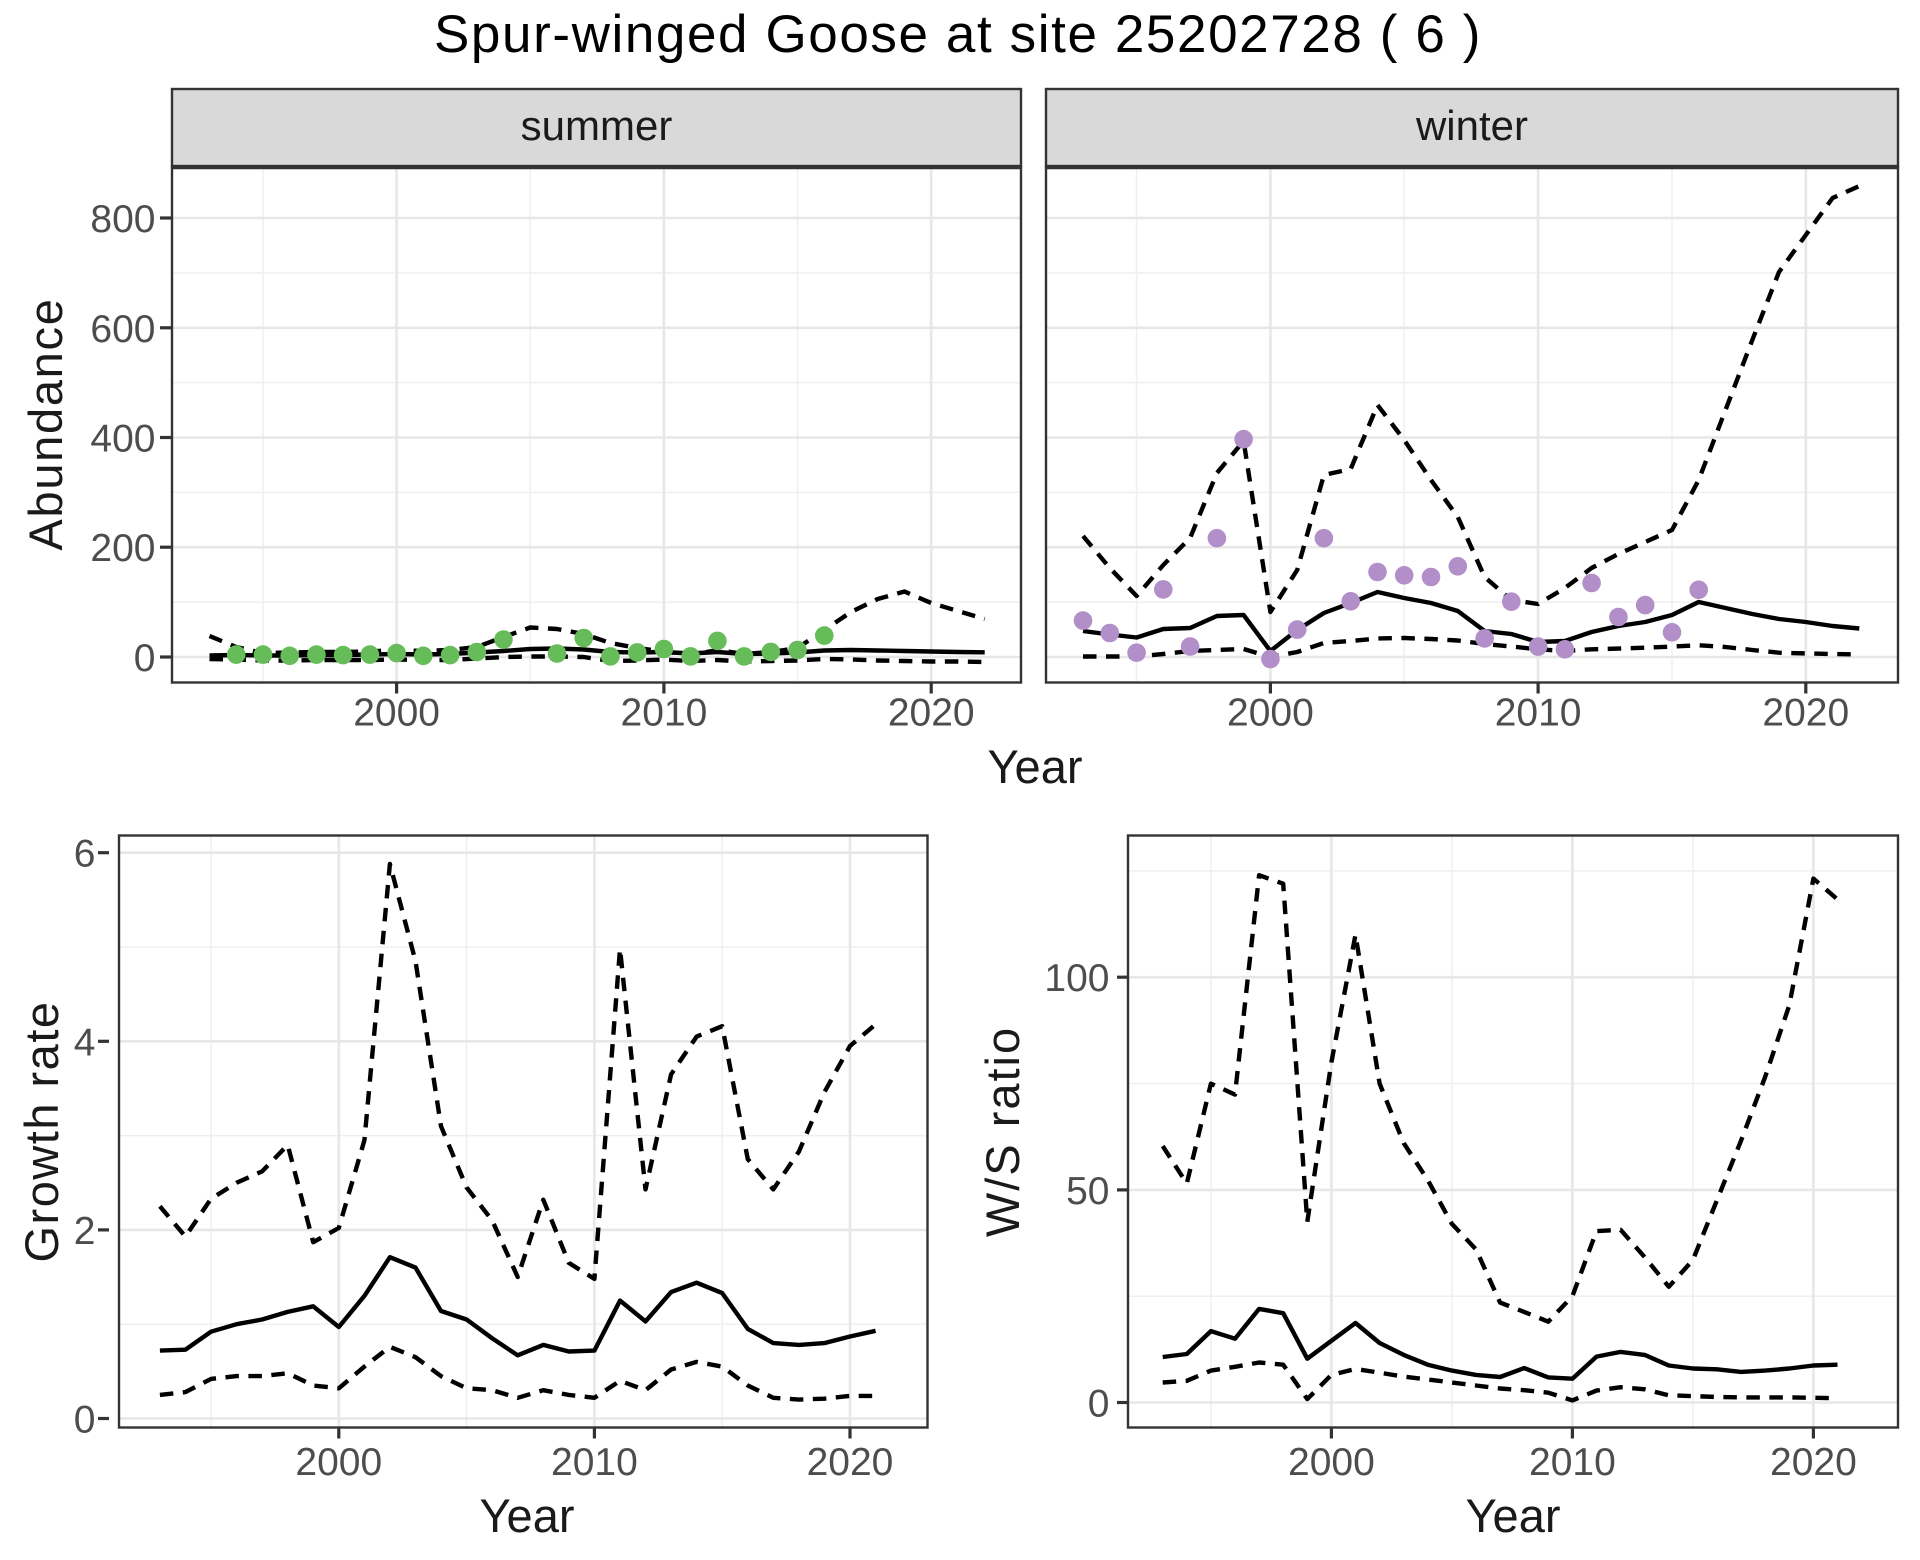 This screenshot has width=1920, height=1560. What do you see at coordinates (1076, 978) in the screenshot?
I see `svg-text: 100` at bounding box center [1076, 978].